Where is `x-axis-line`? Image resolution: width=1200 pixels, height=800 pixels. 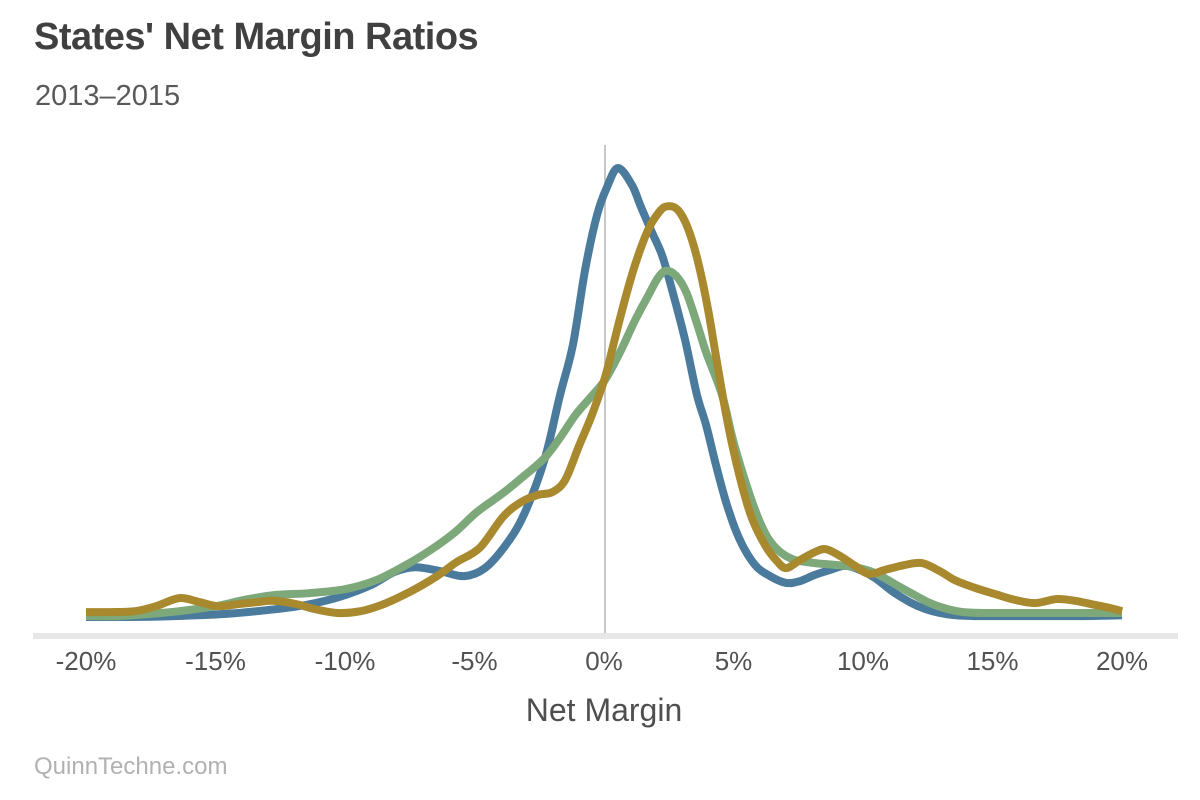
x-axis-line is located at coordinates (605, 636).